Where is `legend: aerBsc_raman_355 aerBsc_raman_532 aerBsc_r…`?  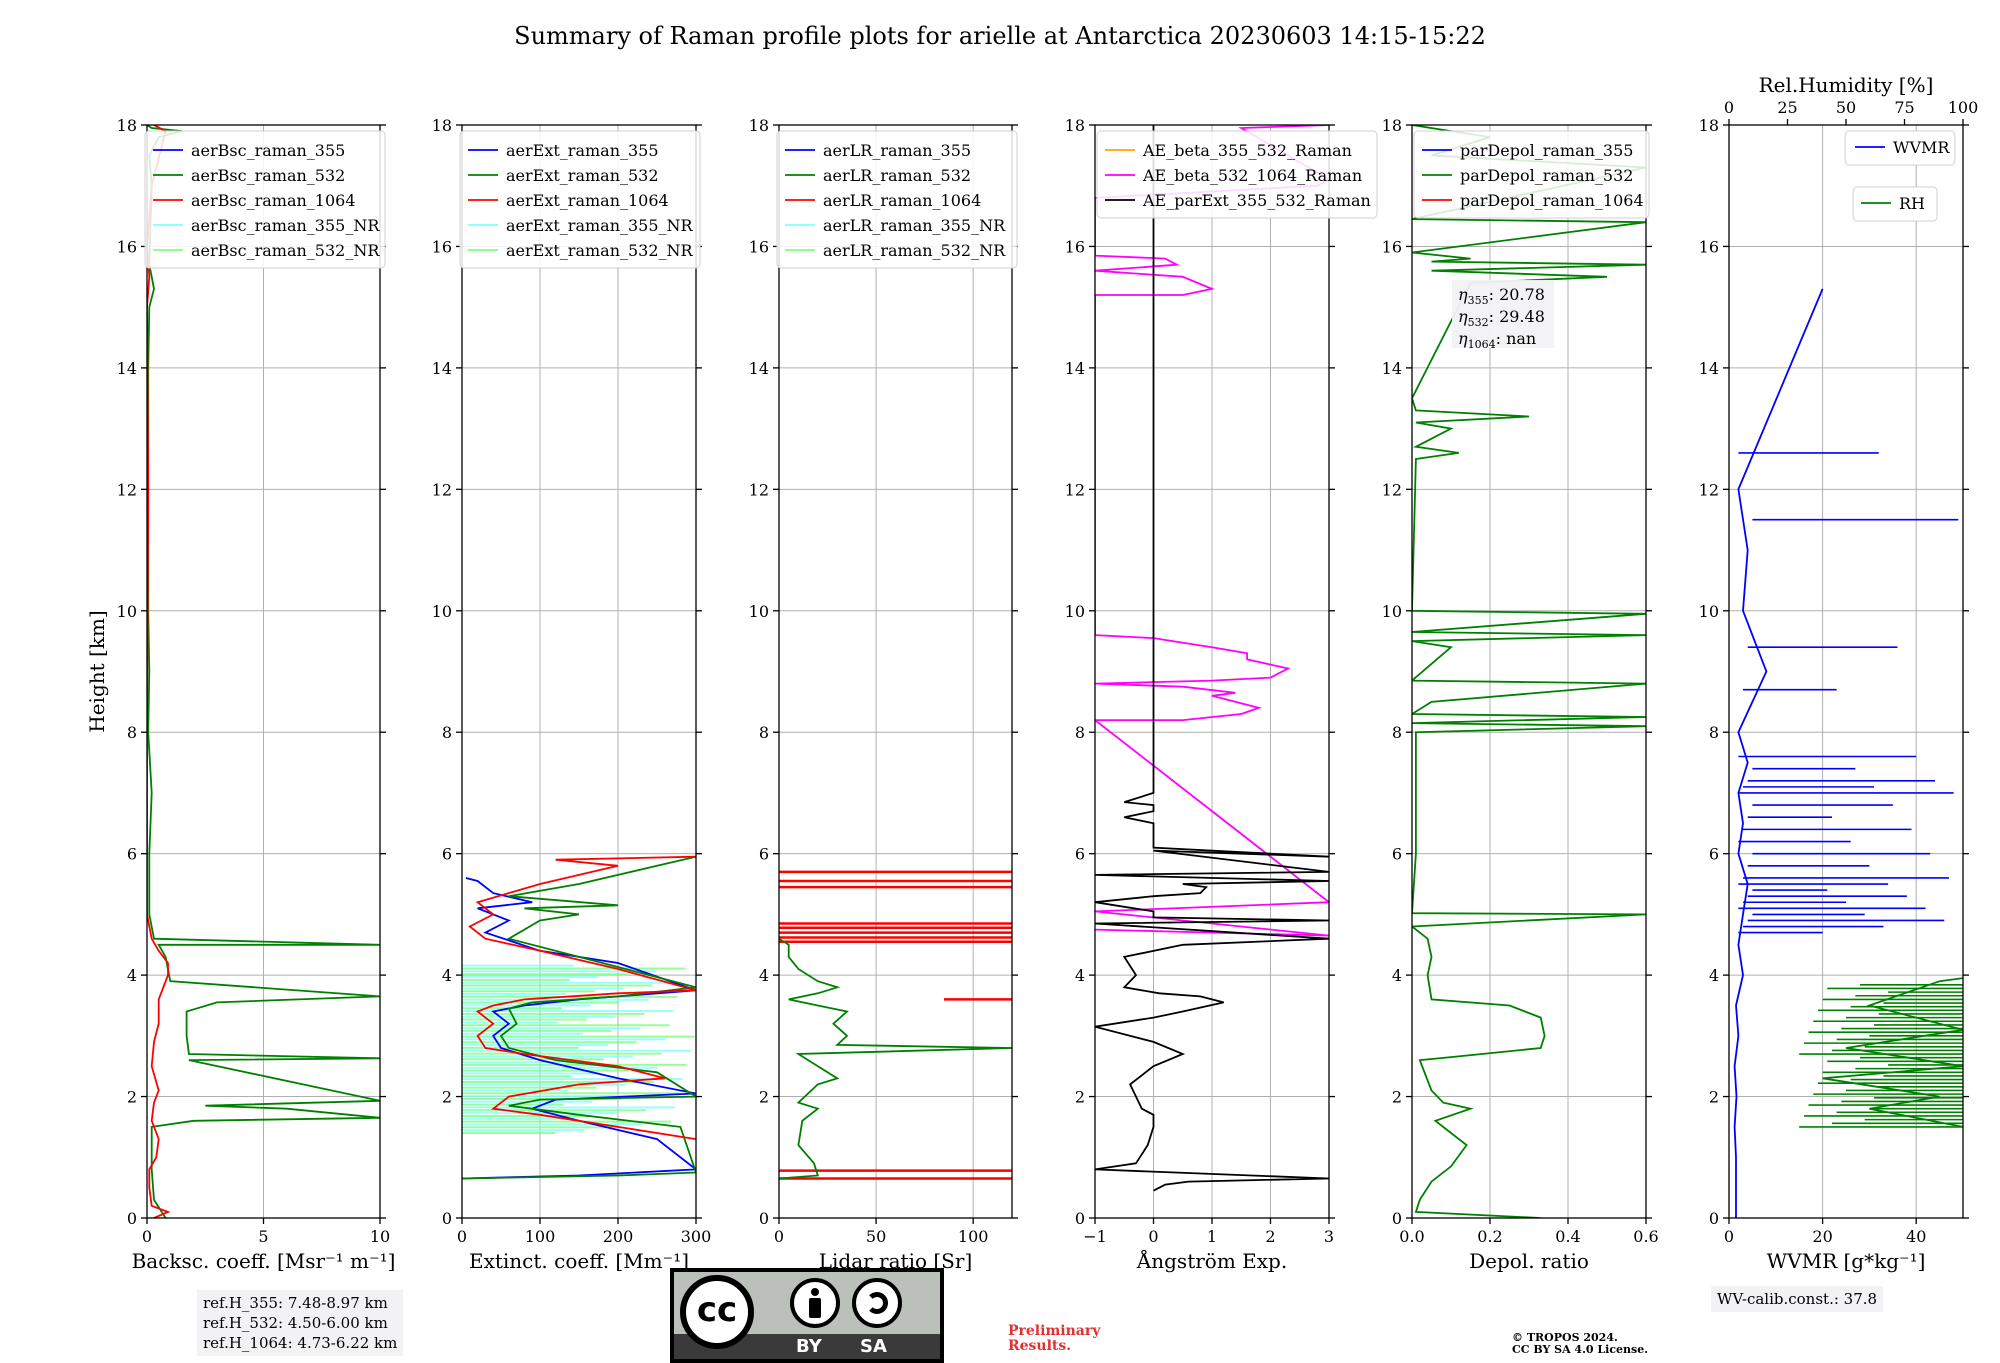
legend: aerBsc_raman_355 aerBsc_raman_532 aerBsc_r… is located at coordinates (265, 199).